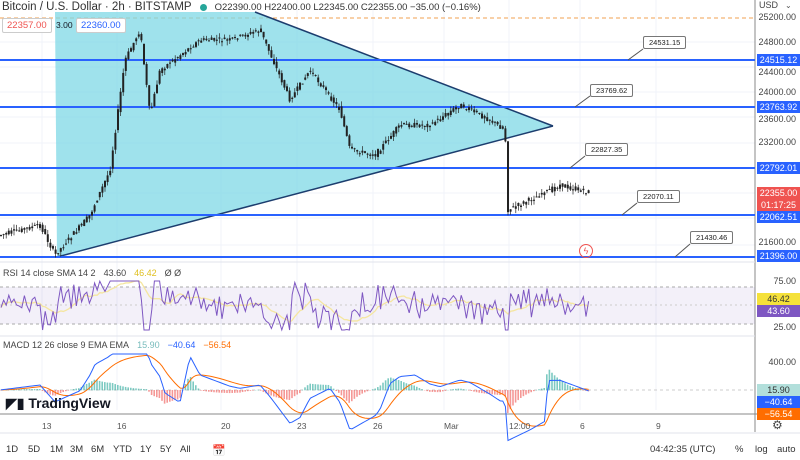 The image size is (800, 460). I want to click on spread: 3.00, so click(64, 25).